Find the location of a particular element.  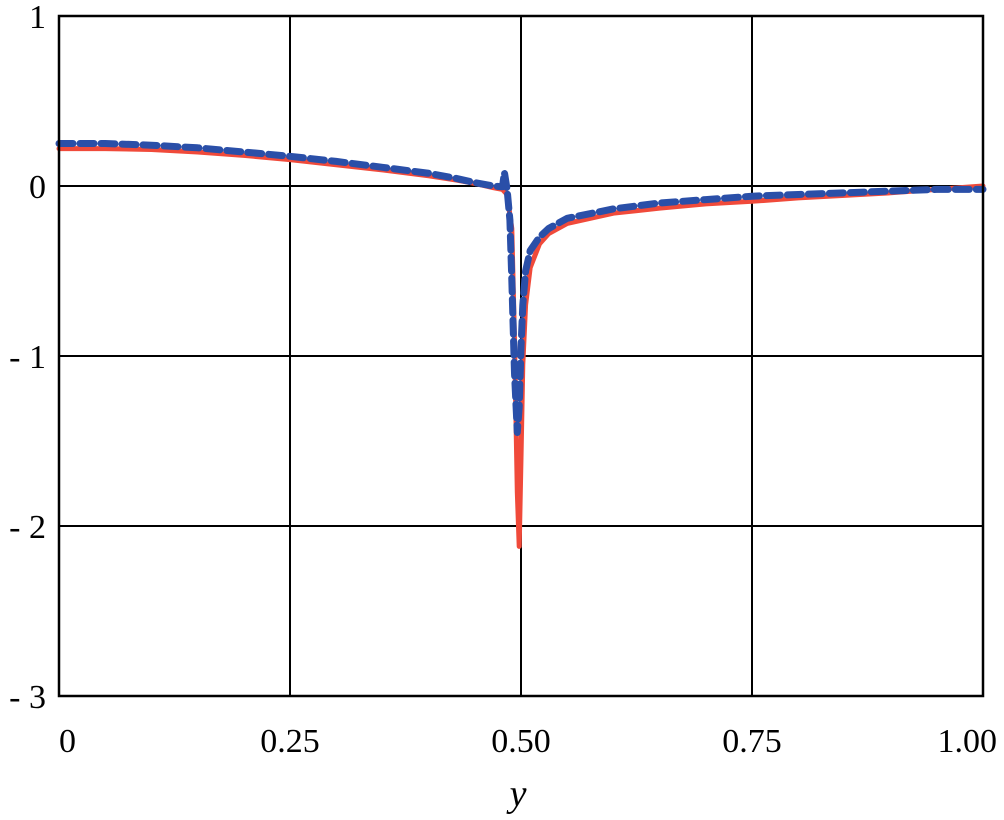

x-tick-label: 0.25 is located at coordinates (290, 741).